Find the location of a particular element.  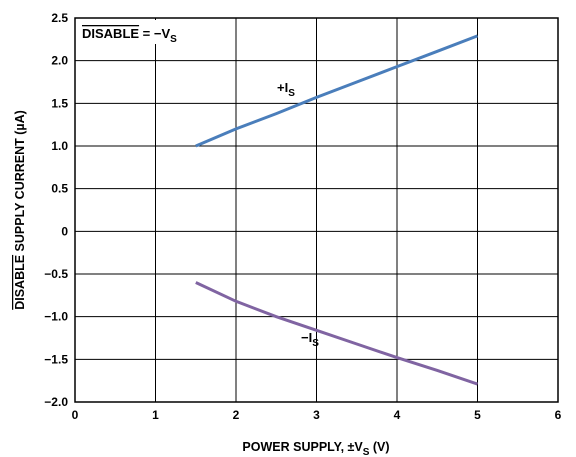

series-label-negative: −IS is located at coordinates (310, 339).